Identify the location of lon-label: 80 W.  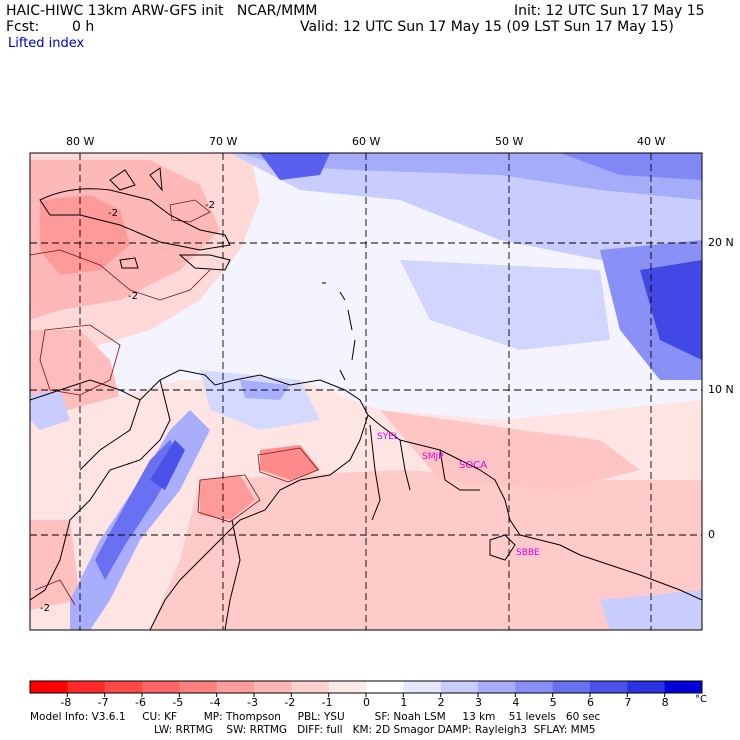
(80, 141).